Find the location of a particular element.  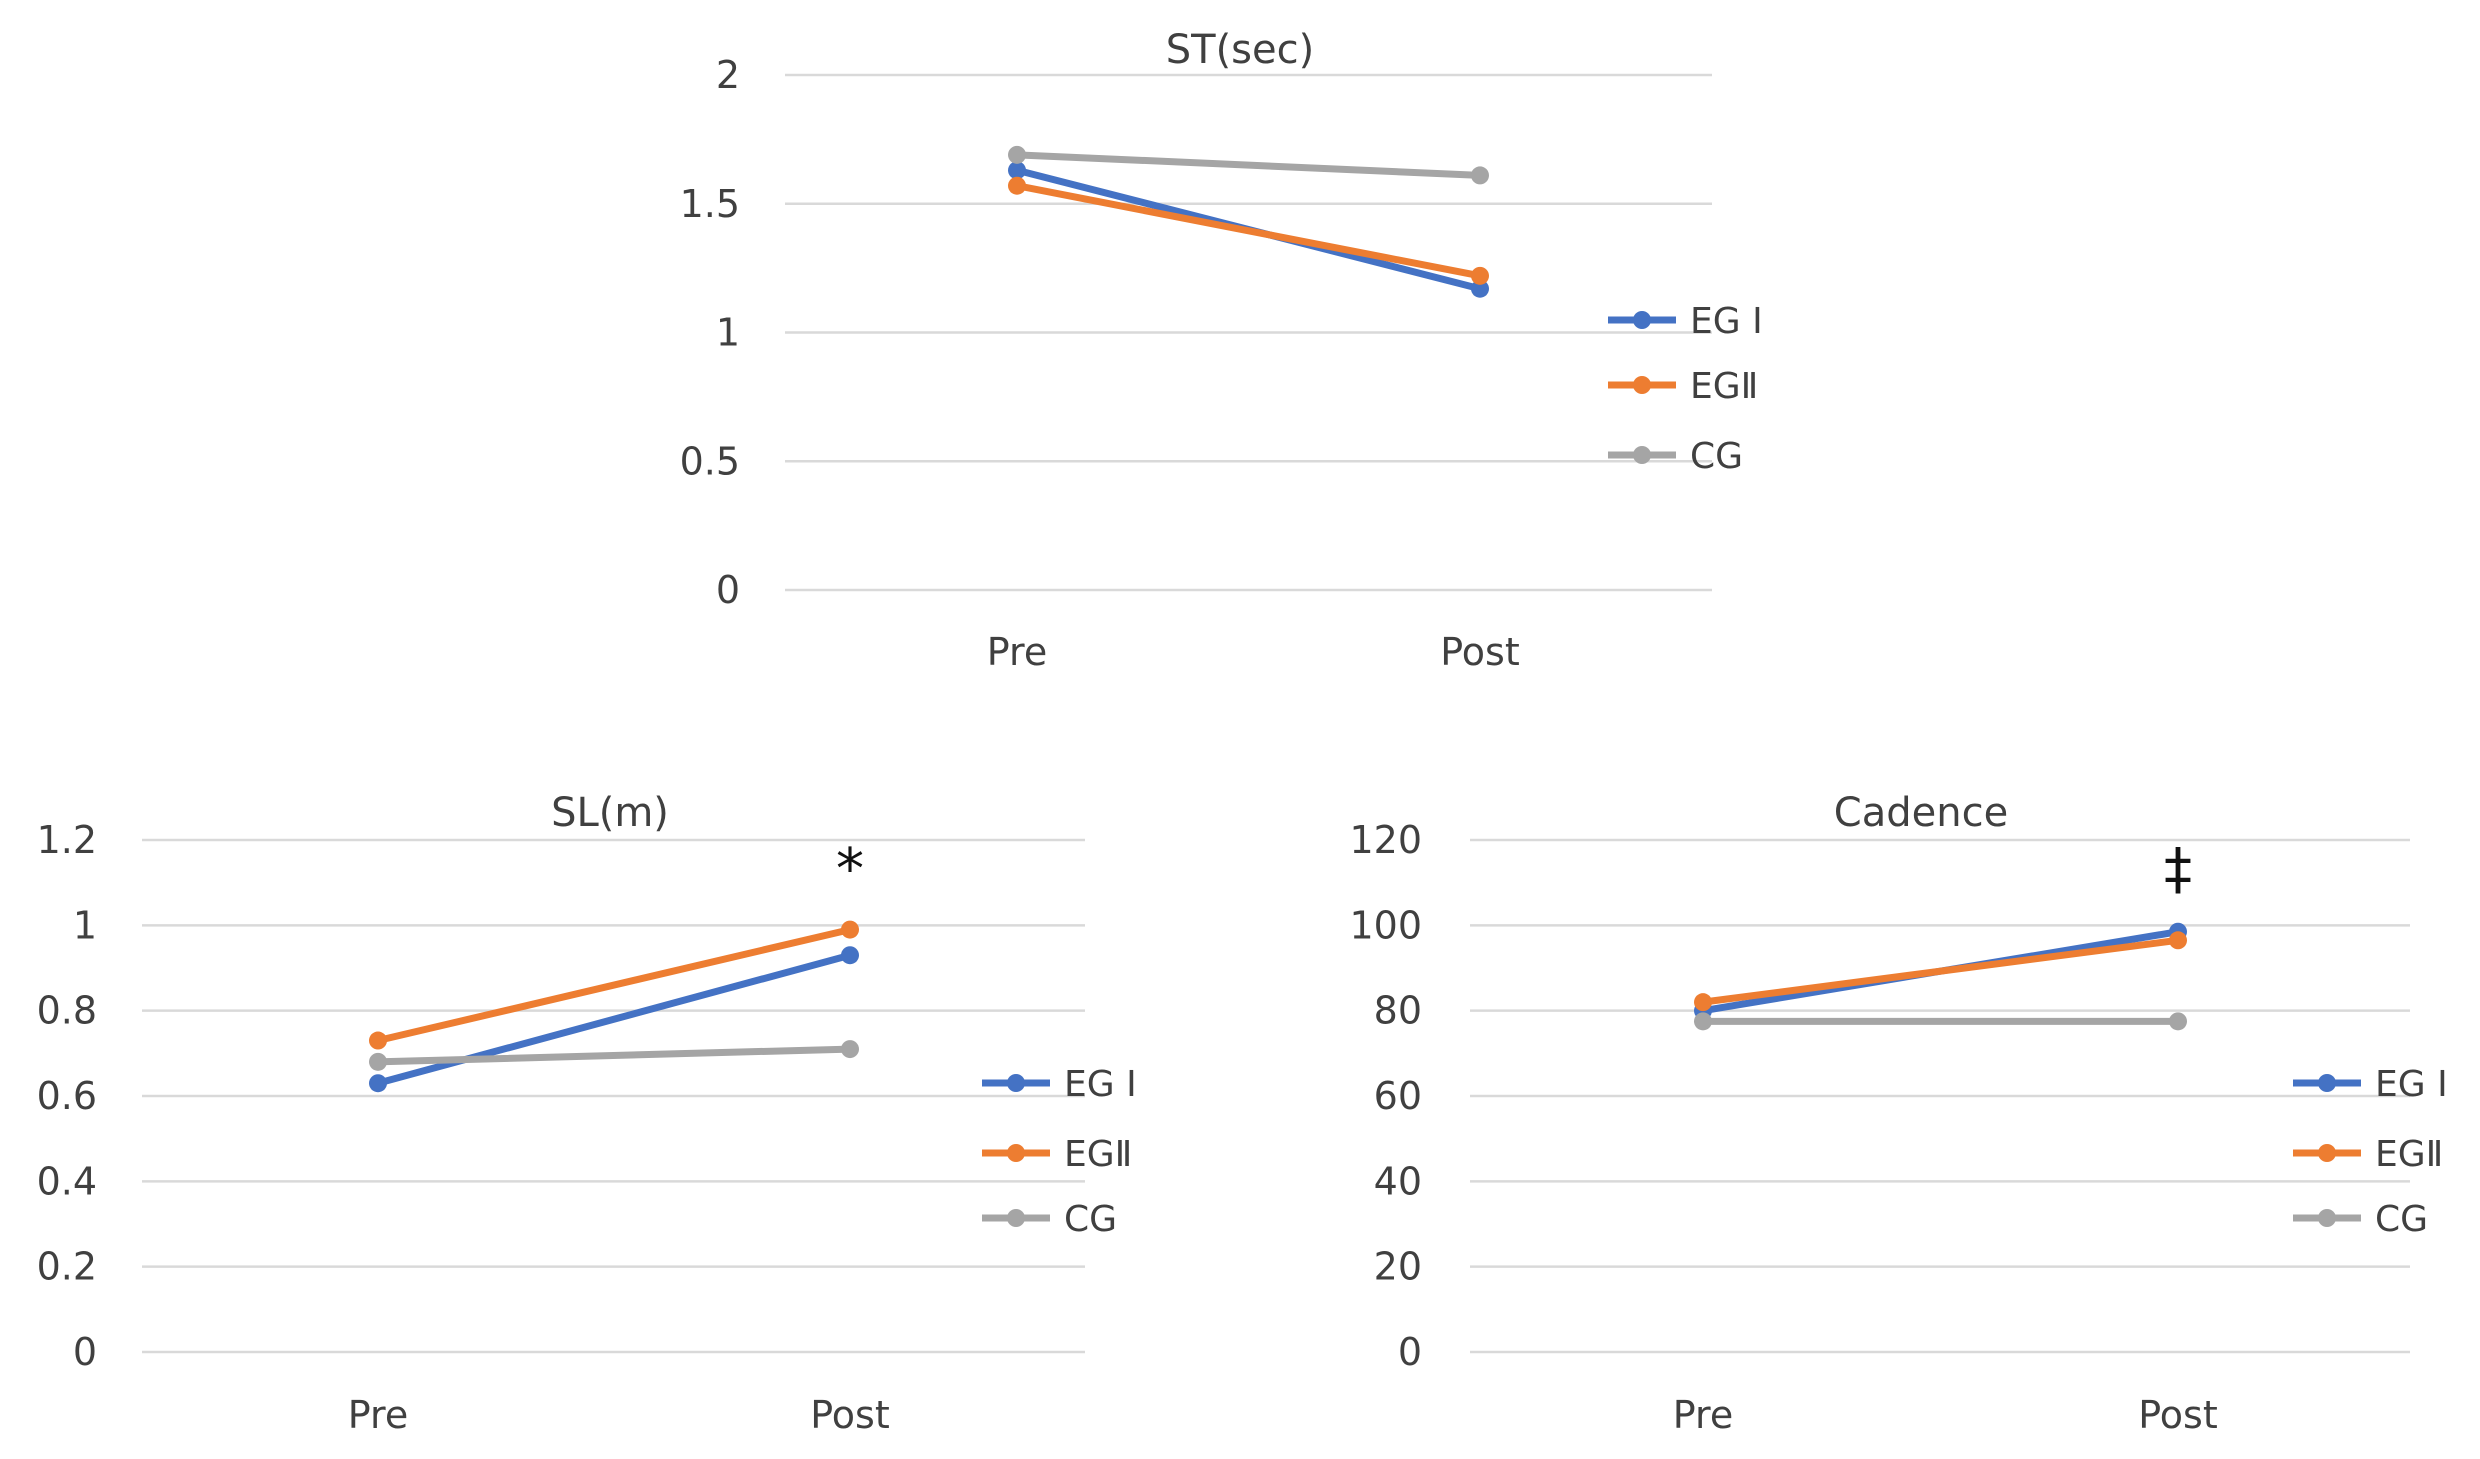

y-tick-label: 2 is located at coordinates (728, 75).